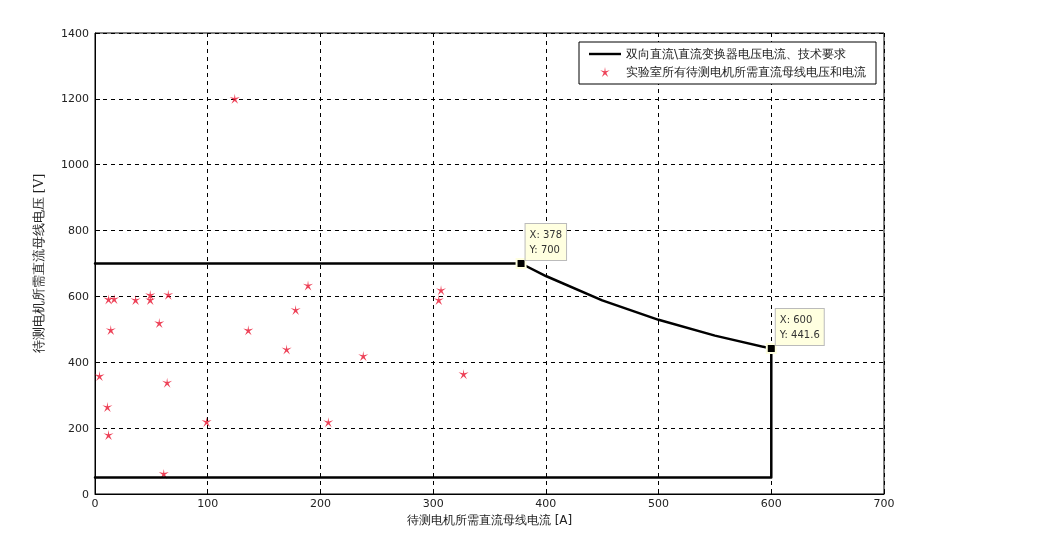 The height and width of the screenshot is (547, 1048). Describe the element at coordinates (78, 296) in the screenshot. I see `y-tick-label: 600` at that location.